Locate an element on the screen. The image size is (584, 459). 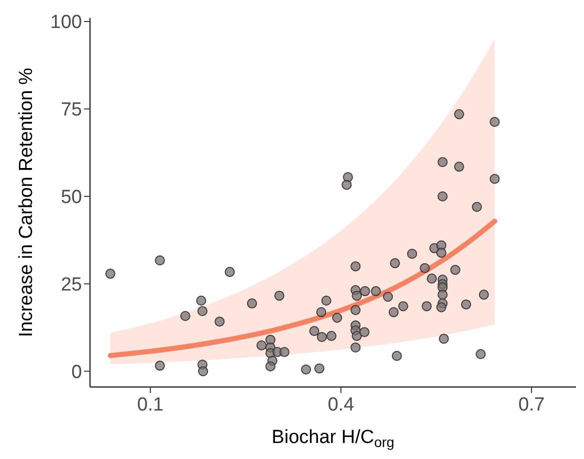
y-tick-label: 25 is located at coordinates (71, 285).